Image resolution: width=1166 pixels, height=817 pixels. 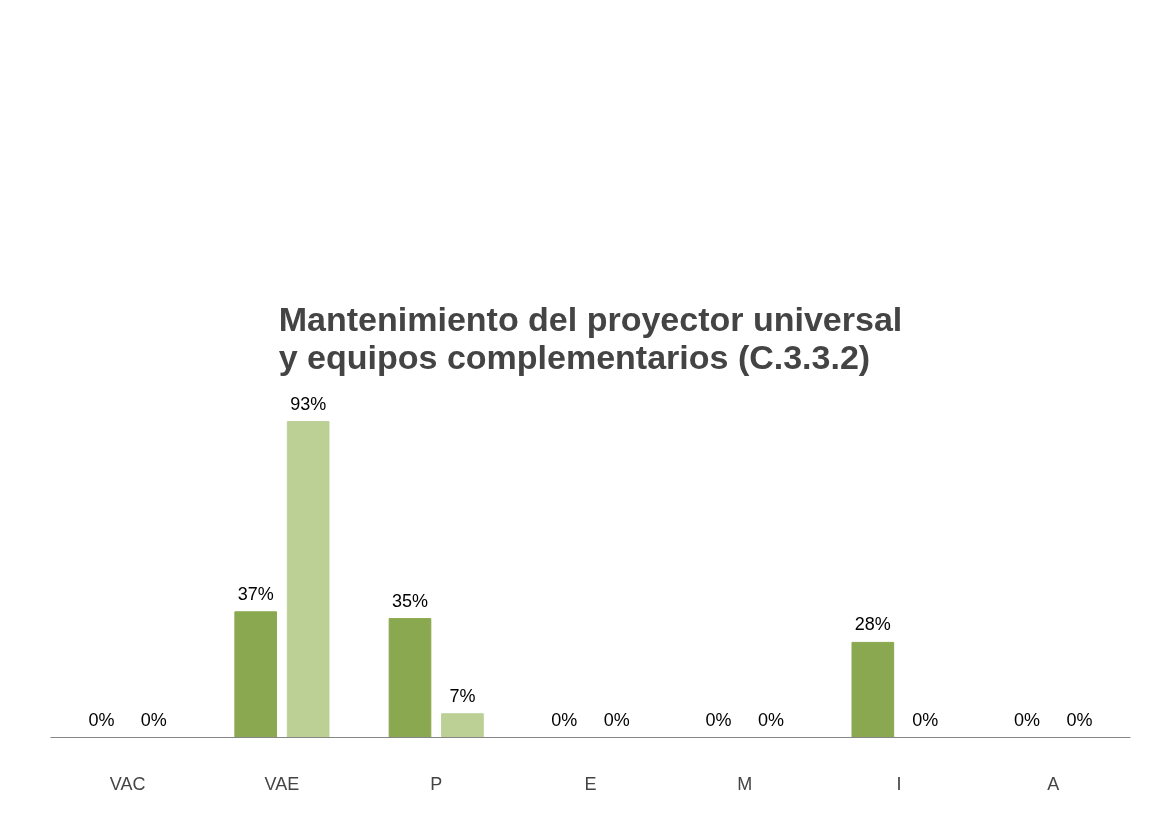 What do you see at coordinates (1053, 783) in the screenshot?
I see `x-tick-label: A` at bounding box center [1053, 783].